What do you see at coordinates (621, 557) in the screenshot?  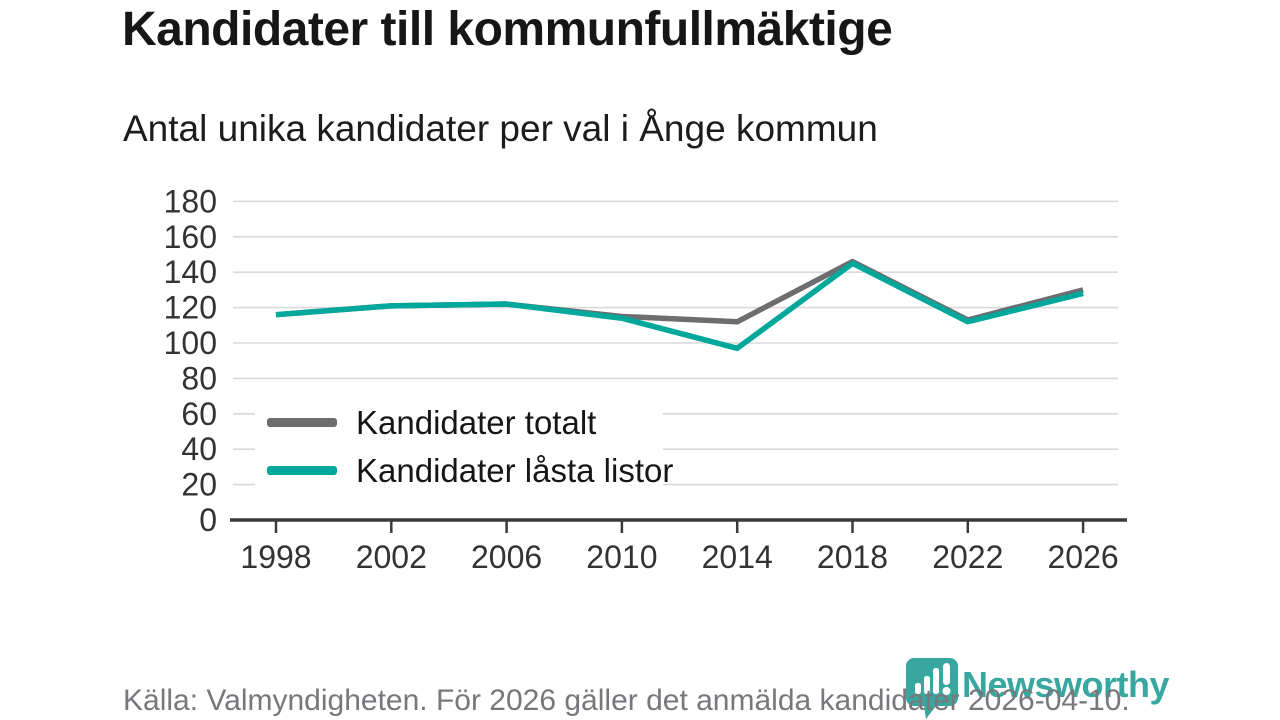 I see `svg-text: 2010` at bounding box center [621, 557].